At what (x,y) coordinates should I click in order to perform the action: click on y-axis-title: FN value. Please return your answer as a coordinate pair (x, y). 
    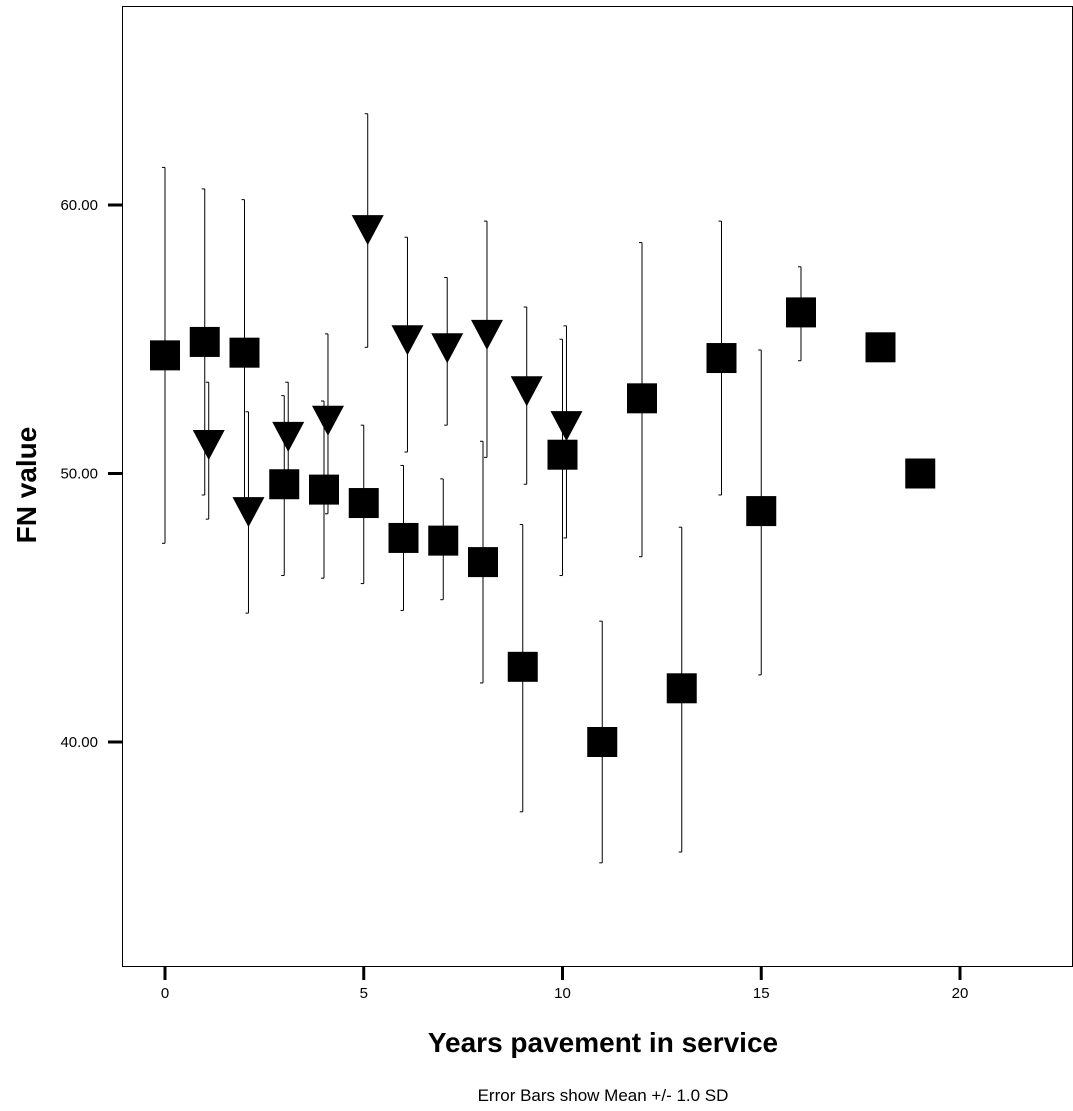
    Looking at the image, I should click on (26, 485).